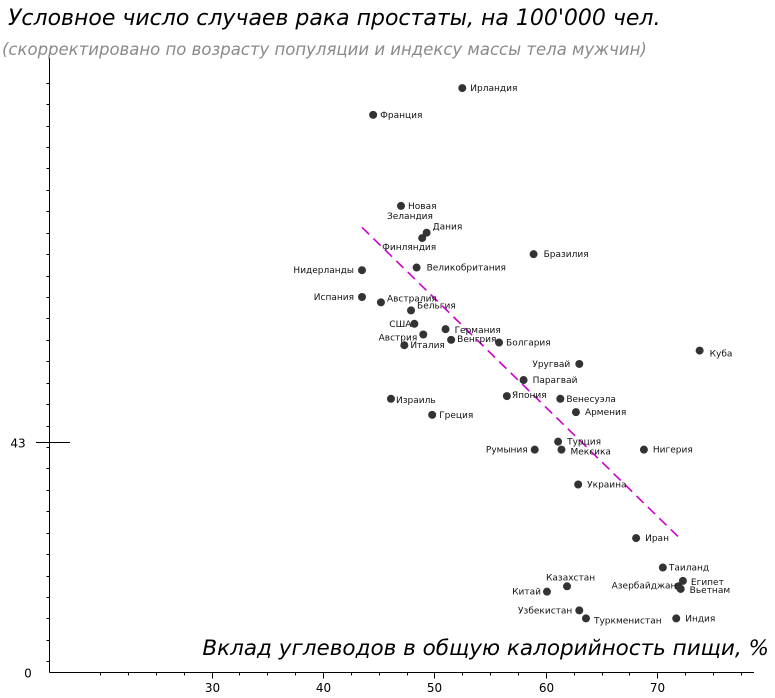 The height and width of the screenshot is (698, 775). I want to click on data-point-label: Германия, so click(478, 331).